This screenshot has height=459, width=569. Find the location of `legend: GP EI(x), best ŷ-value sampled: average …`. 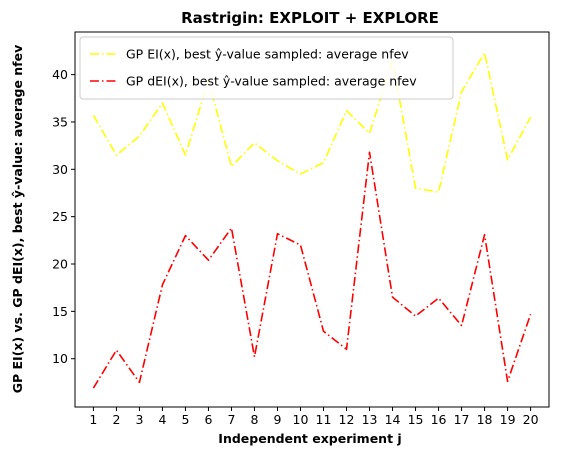

legend: GP EI(x), best ŷ-value sampled: average … is located at coordinates (266, 68).